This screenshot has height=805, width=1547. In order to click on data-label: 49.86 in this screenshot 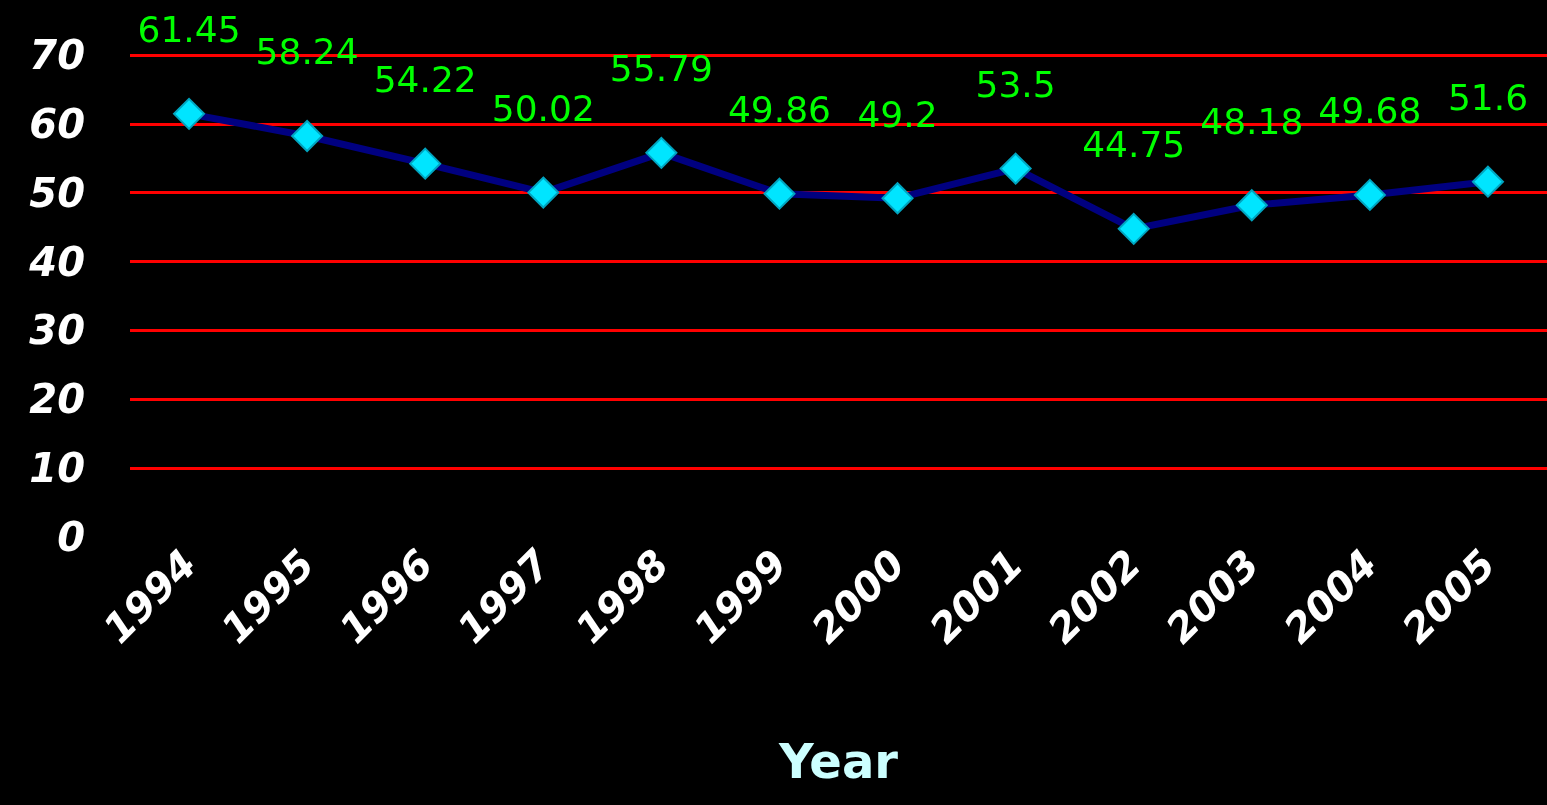, I will do `click(779, 110)`.